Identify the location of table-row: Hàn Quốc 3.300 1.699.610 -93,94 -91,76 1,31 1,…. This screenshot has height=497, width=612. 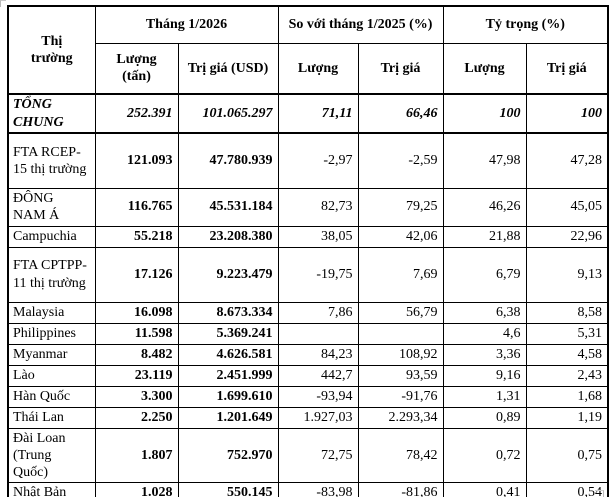
(308, 396).